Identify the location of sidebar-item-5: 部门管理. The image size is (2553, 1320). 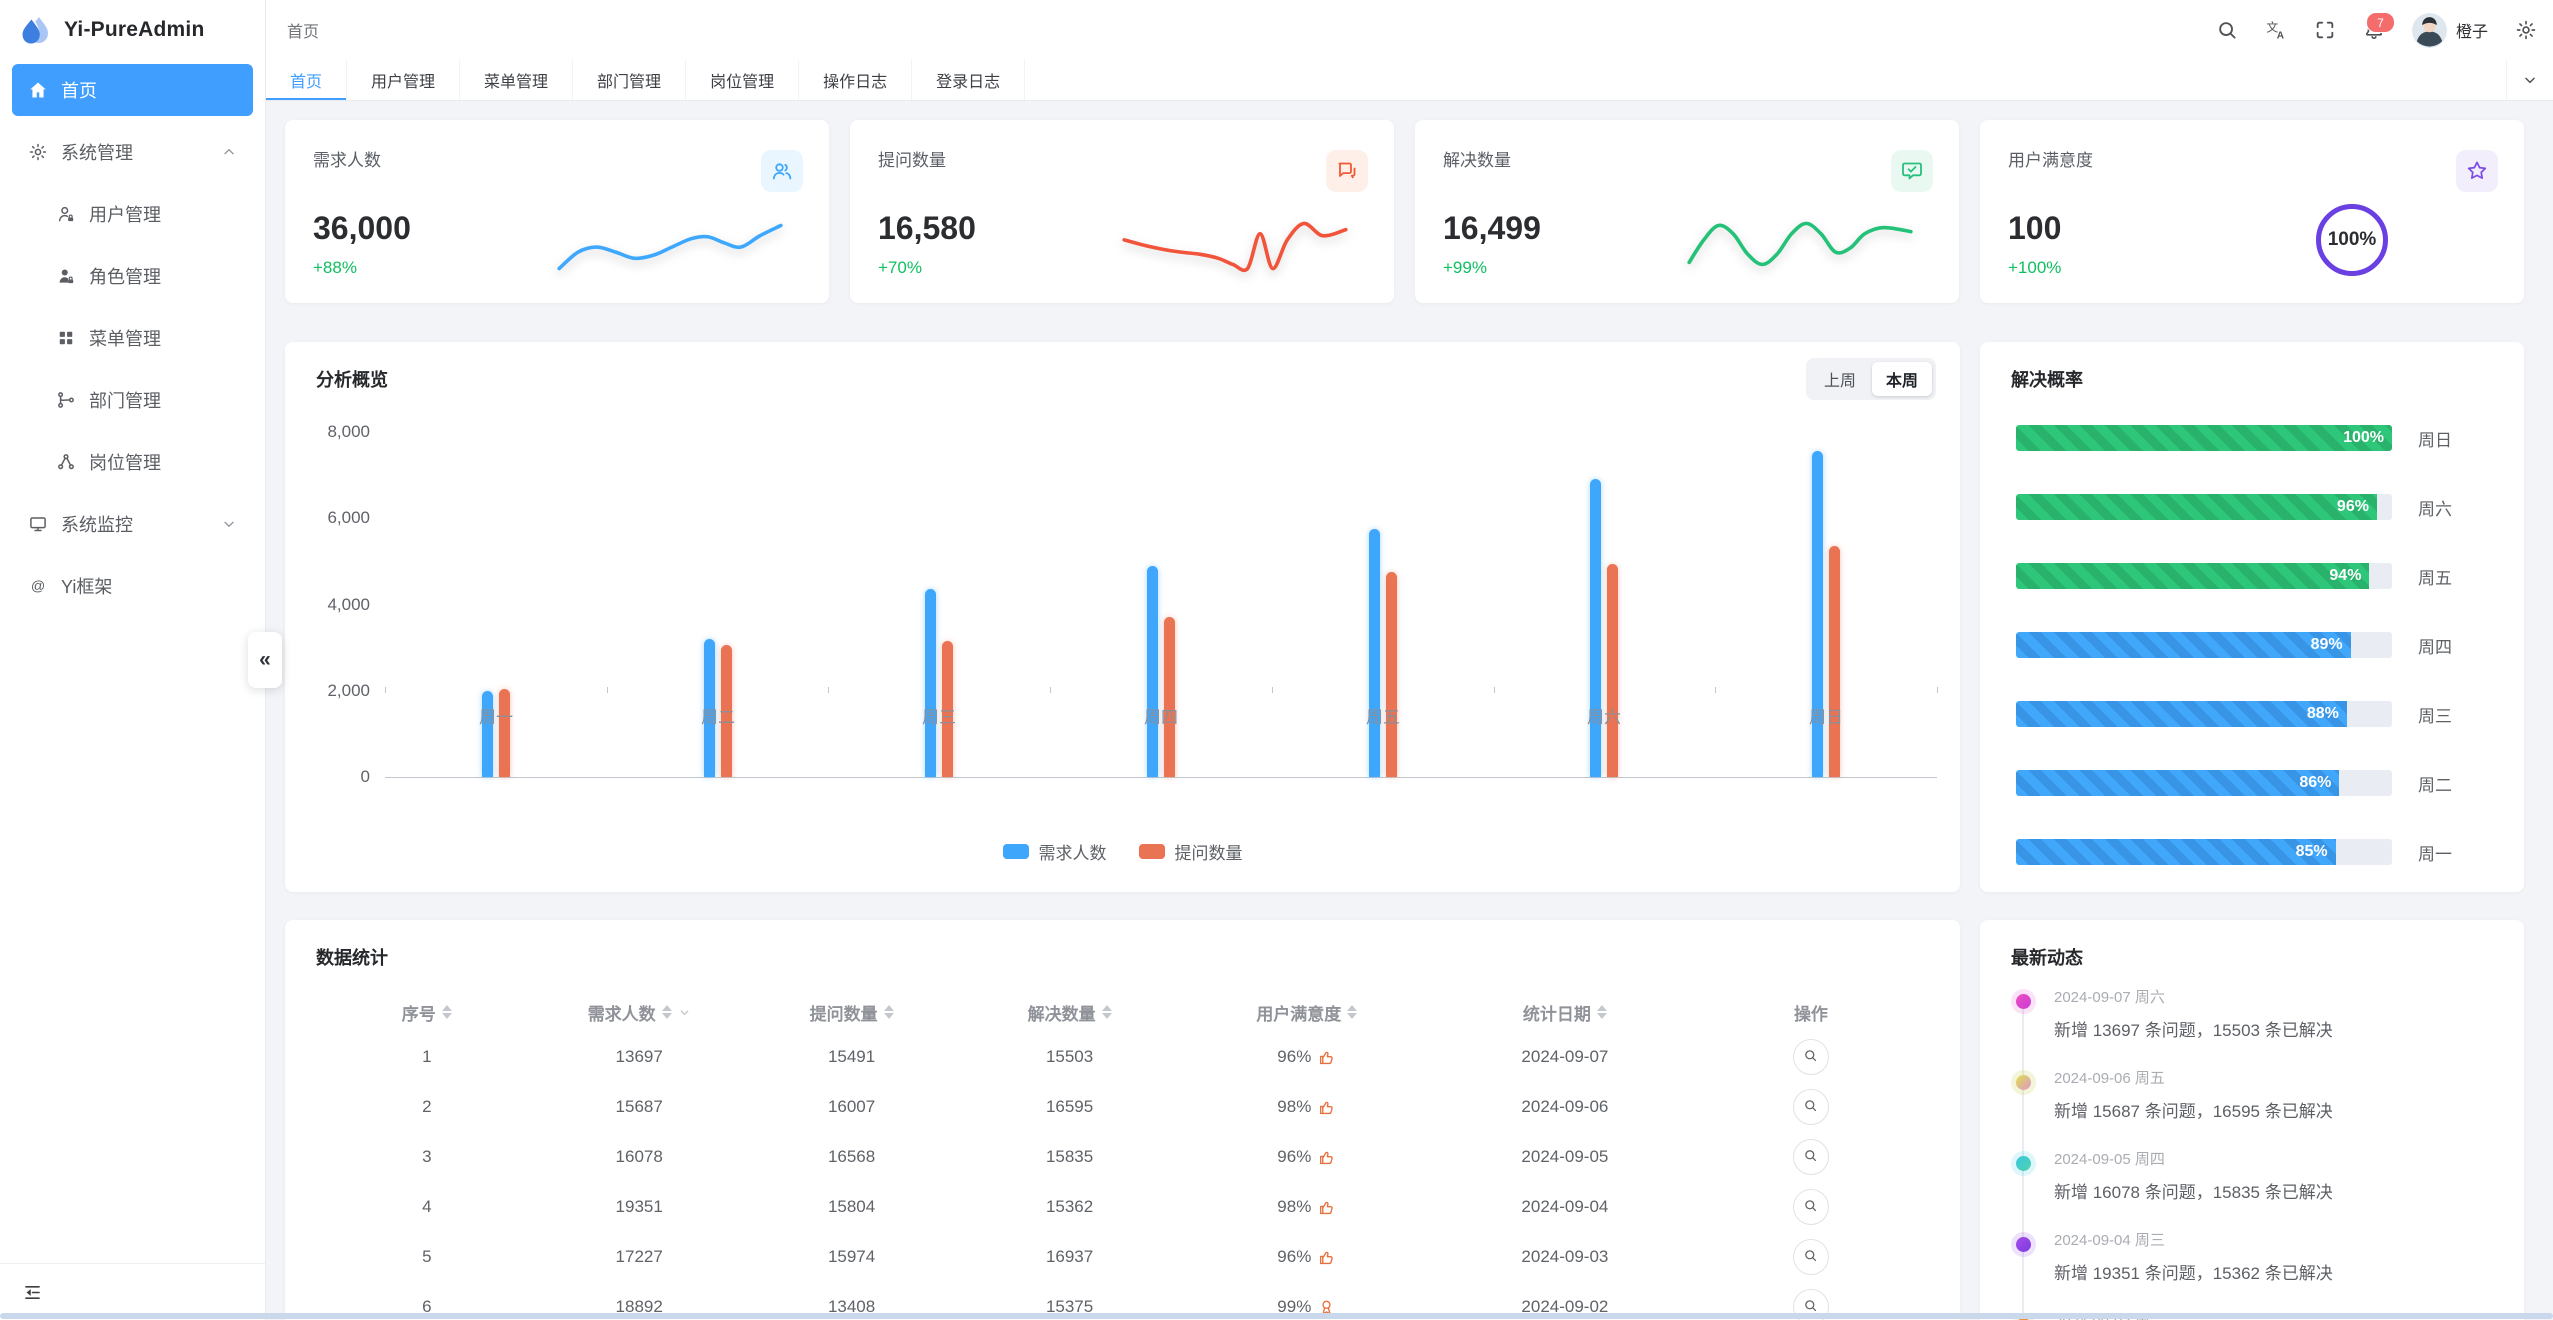
(132, 400).